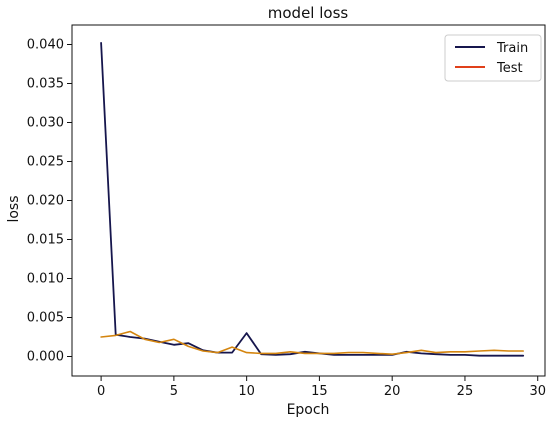  What do you see at coordinates (308, 13) in the screenshot?
I see `chart-title: model loss` at bounding box center [308, 13].